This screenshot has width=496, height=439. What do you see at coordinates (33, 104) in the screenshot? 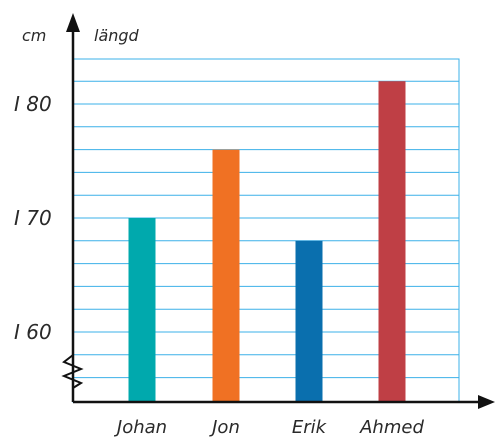
I see `y-tick-label: I 80` at bounding box center [33, 104].